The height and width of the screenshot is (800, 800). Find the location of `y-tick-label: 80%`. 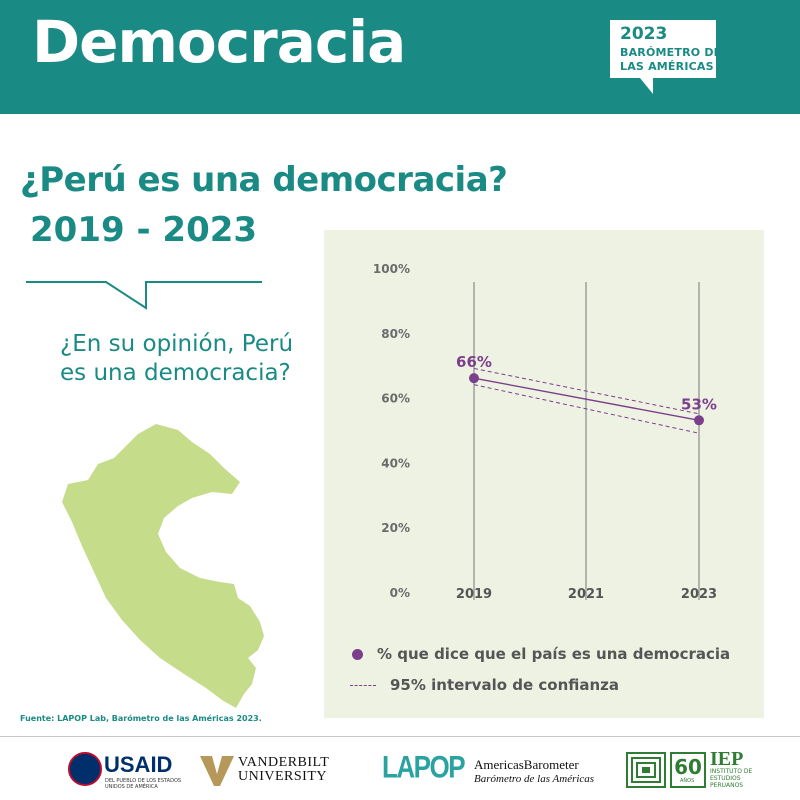

y-tick-label: 80% is located at coordinates (395, 334).